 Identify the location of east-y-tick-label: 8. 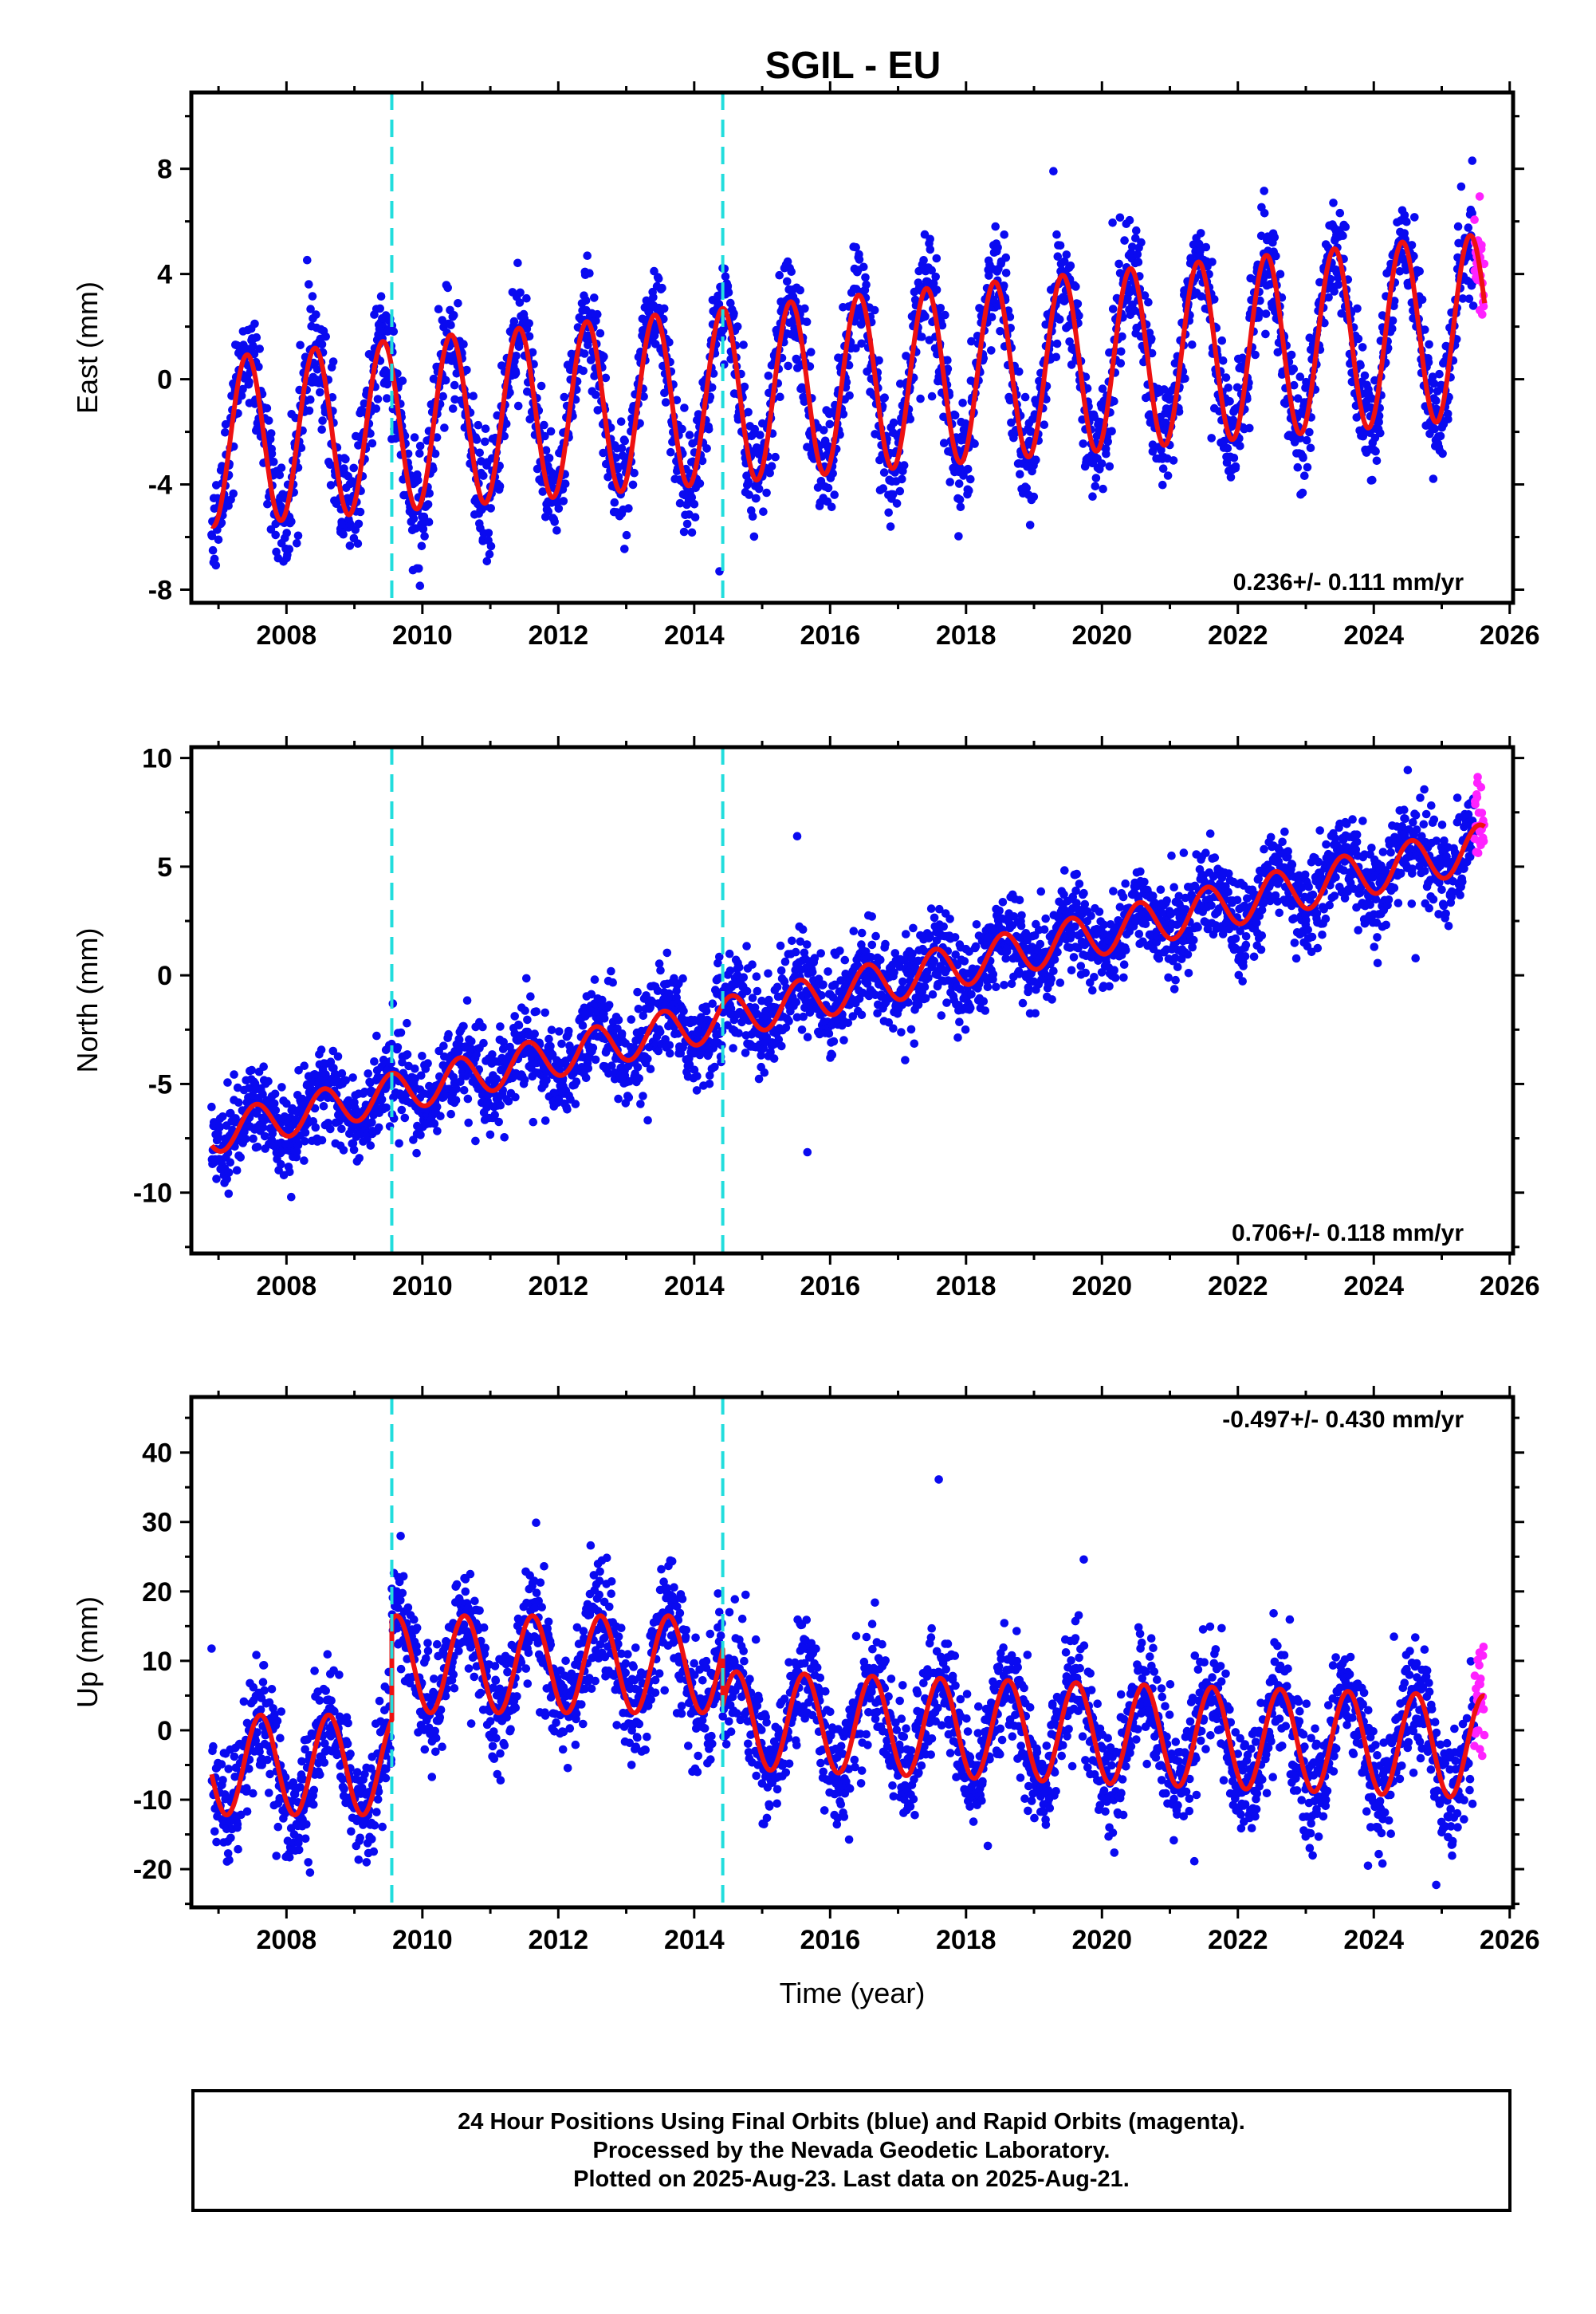
(164, 170).